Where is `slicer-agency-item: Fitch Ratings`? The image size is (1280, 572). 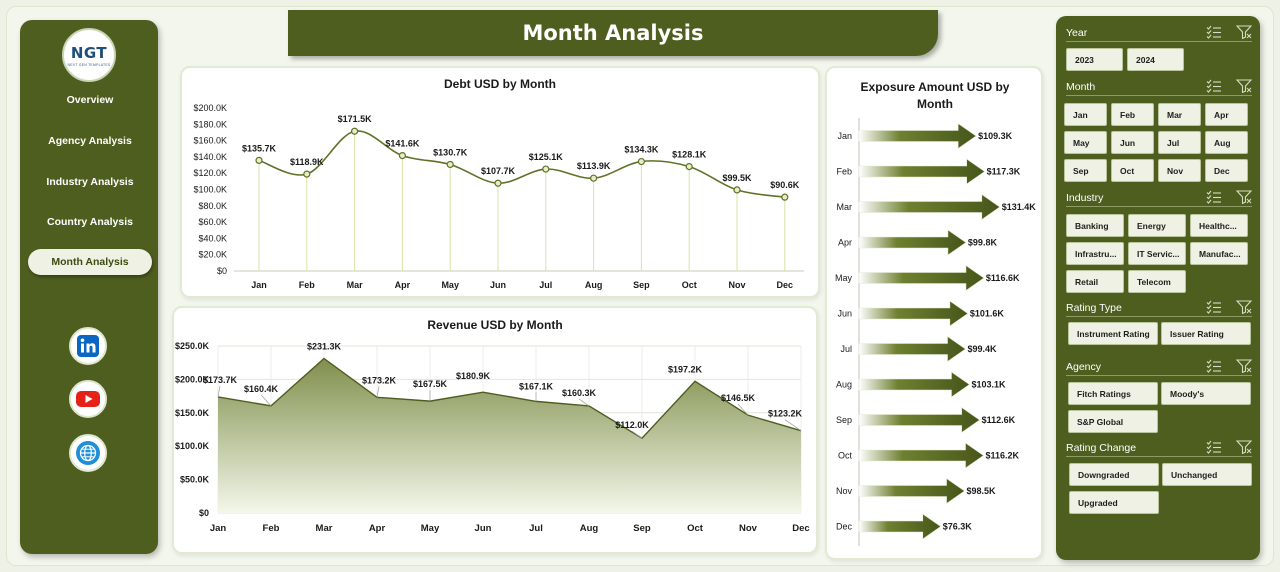 slicer-agency-item: Fitch Ratings is located at coordinates (1113, 393).